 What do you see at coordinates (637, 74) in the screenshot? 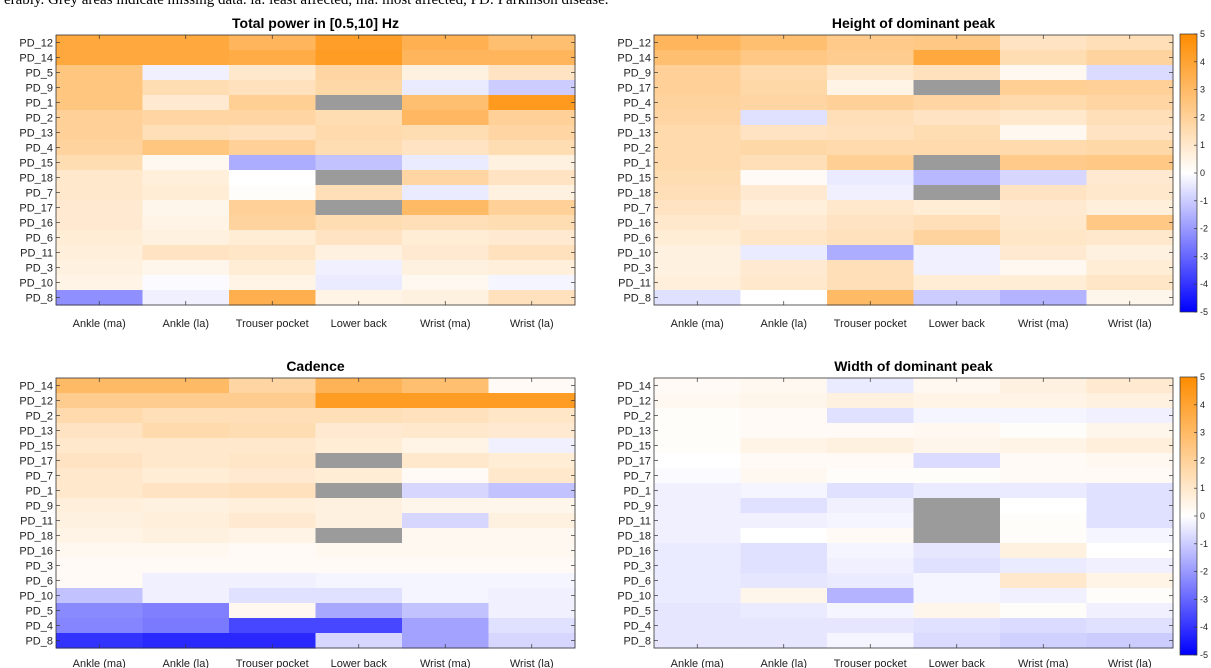
I see `row-label: PD_9` at bounding box center [637, 74].